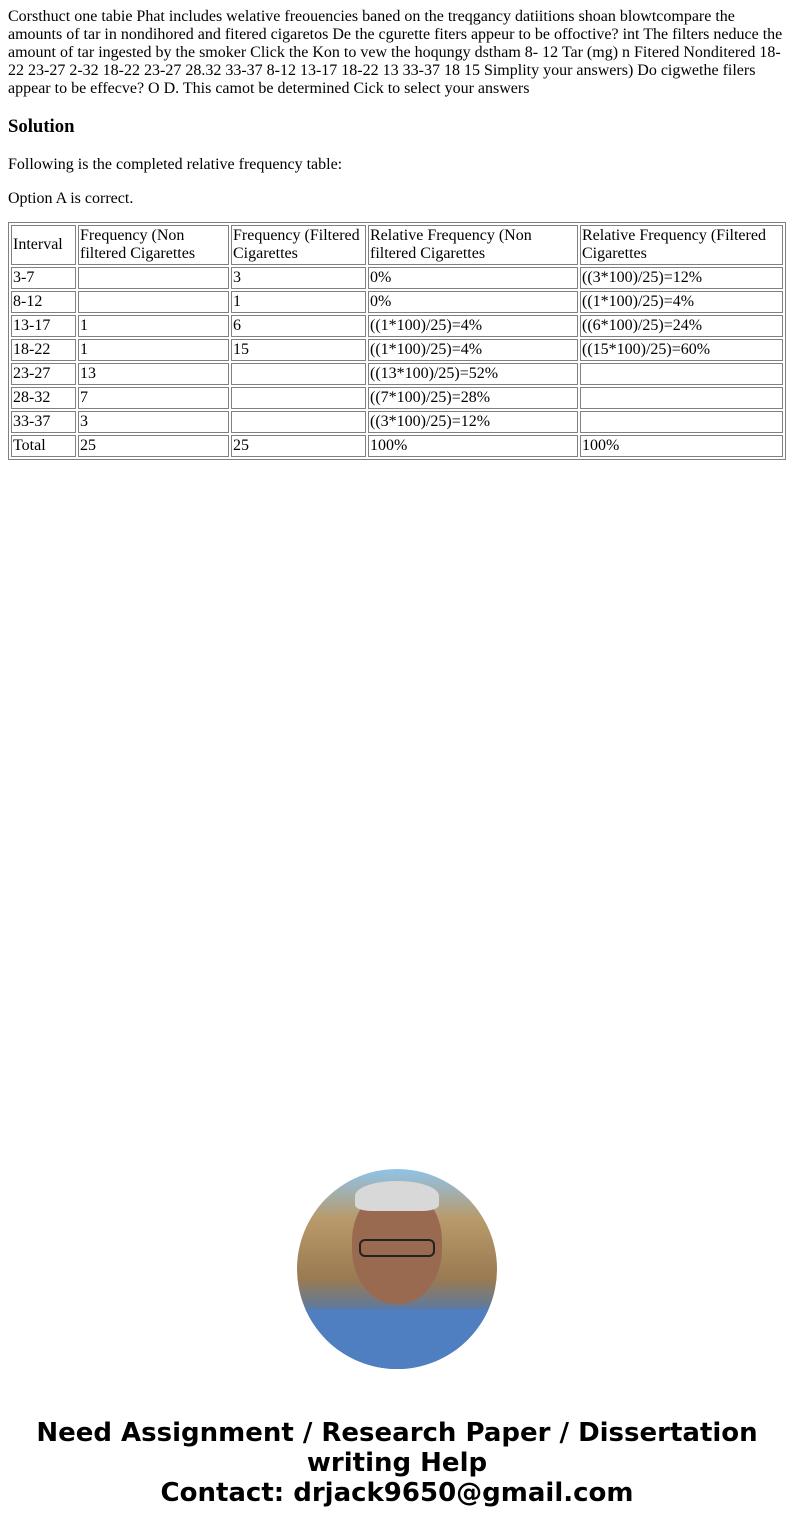  I want to click on table-cell: 33-37, so click(43, 422).